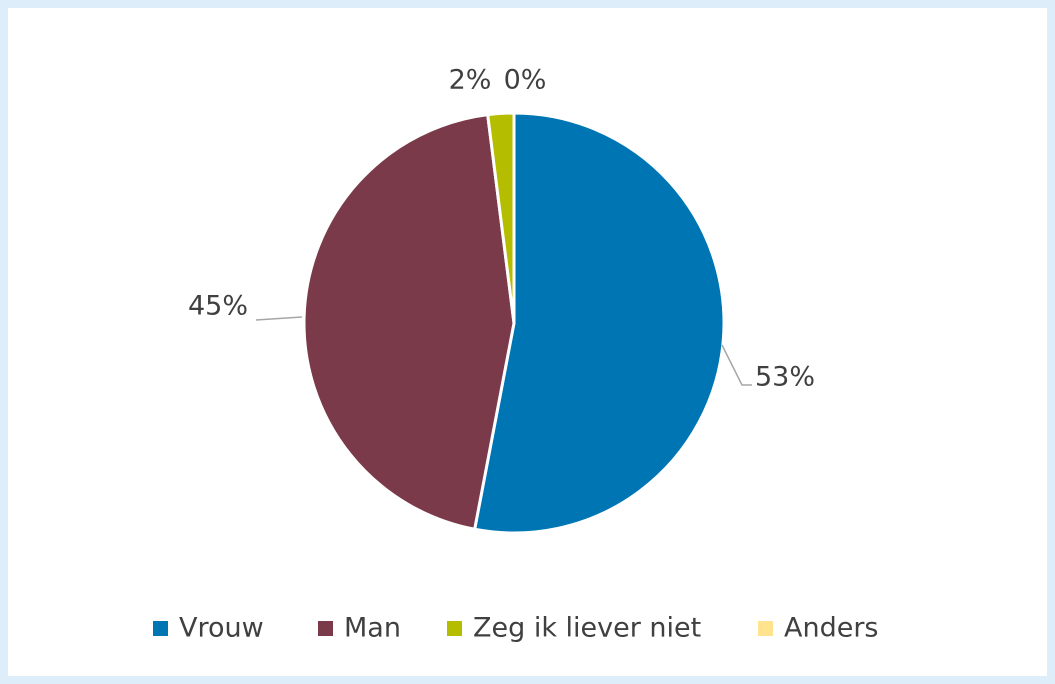  What do you see at coordinates (587, 628) in the screenshot?
I see `legend-label: Zeg ik liever niet` at bounding box center [587, 628].